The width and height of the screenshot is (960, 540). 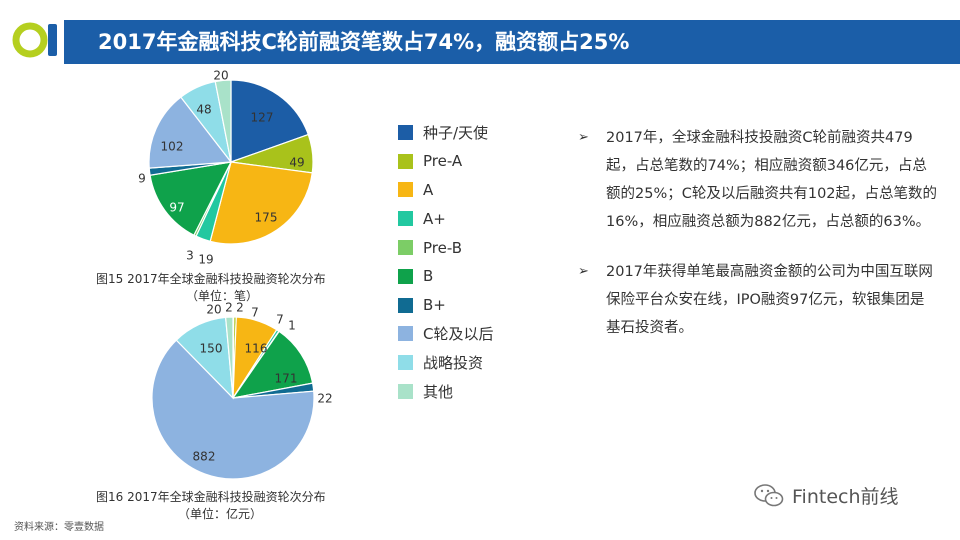 What do you see at coordinates (262, 118) in the screenshot?
I see `slice-label: 127` at bounding box center [262, 118].